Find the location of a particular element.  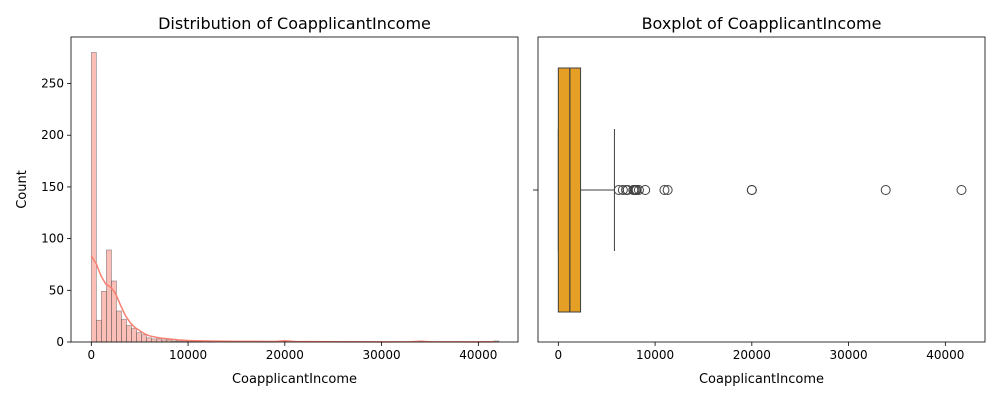

histogram-x-label: CoapplicantIncome is located at coordinates (294, 379).